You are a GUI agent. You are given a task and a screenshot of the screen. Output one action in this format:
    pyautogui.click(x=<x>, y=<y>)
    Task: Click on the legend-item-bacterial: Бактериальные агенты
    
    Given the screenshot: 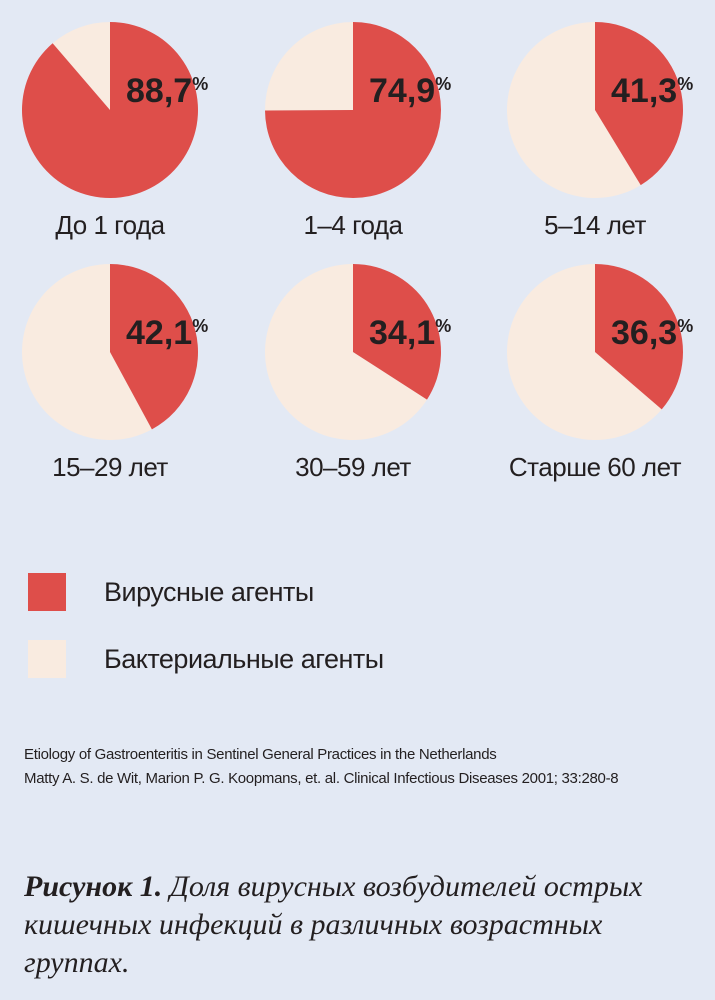 What is the action you would take?
    pyautogui.click(x=206, y=659)
    